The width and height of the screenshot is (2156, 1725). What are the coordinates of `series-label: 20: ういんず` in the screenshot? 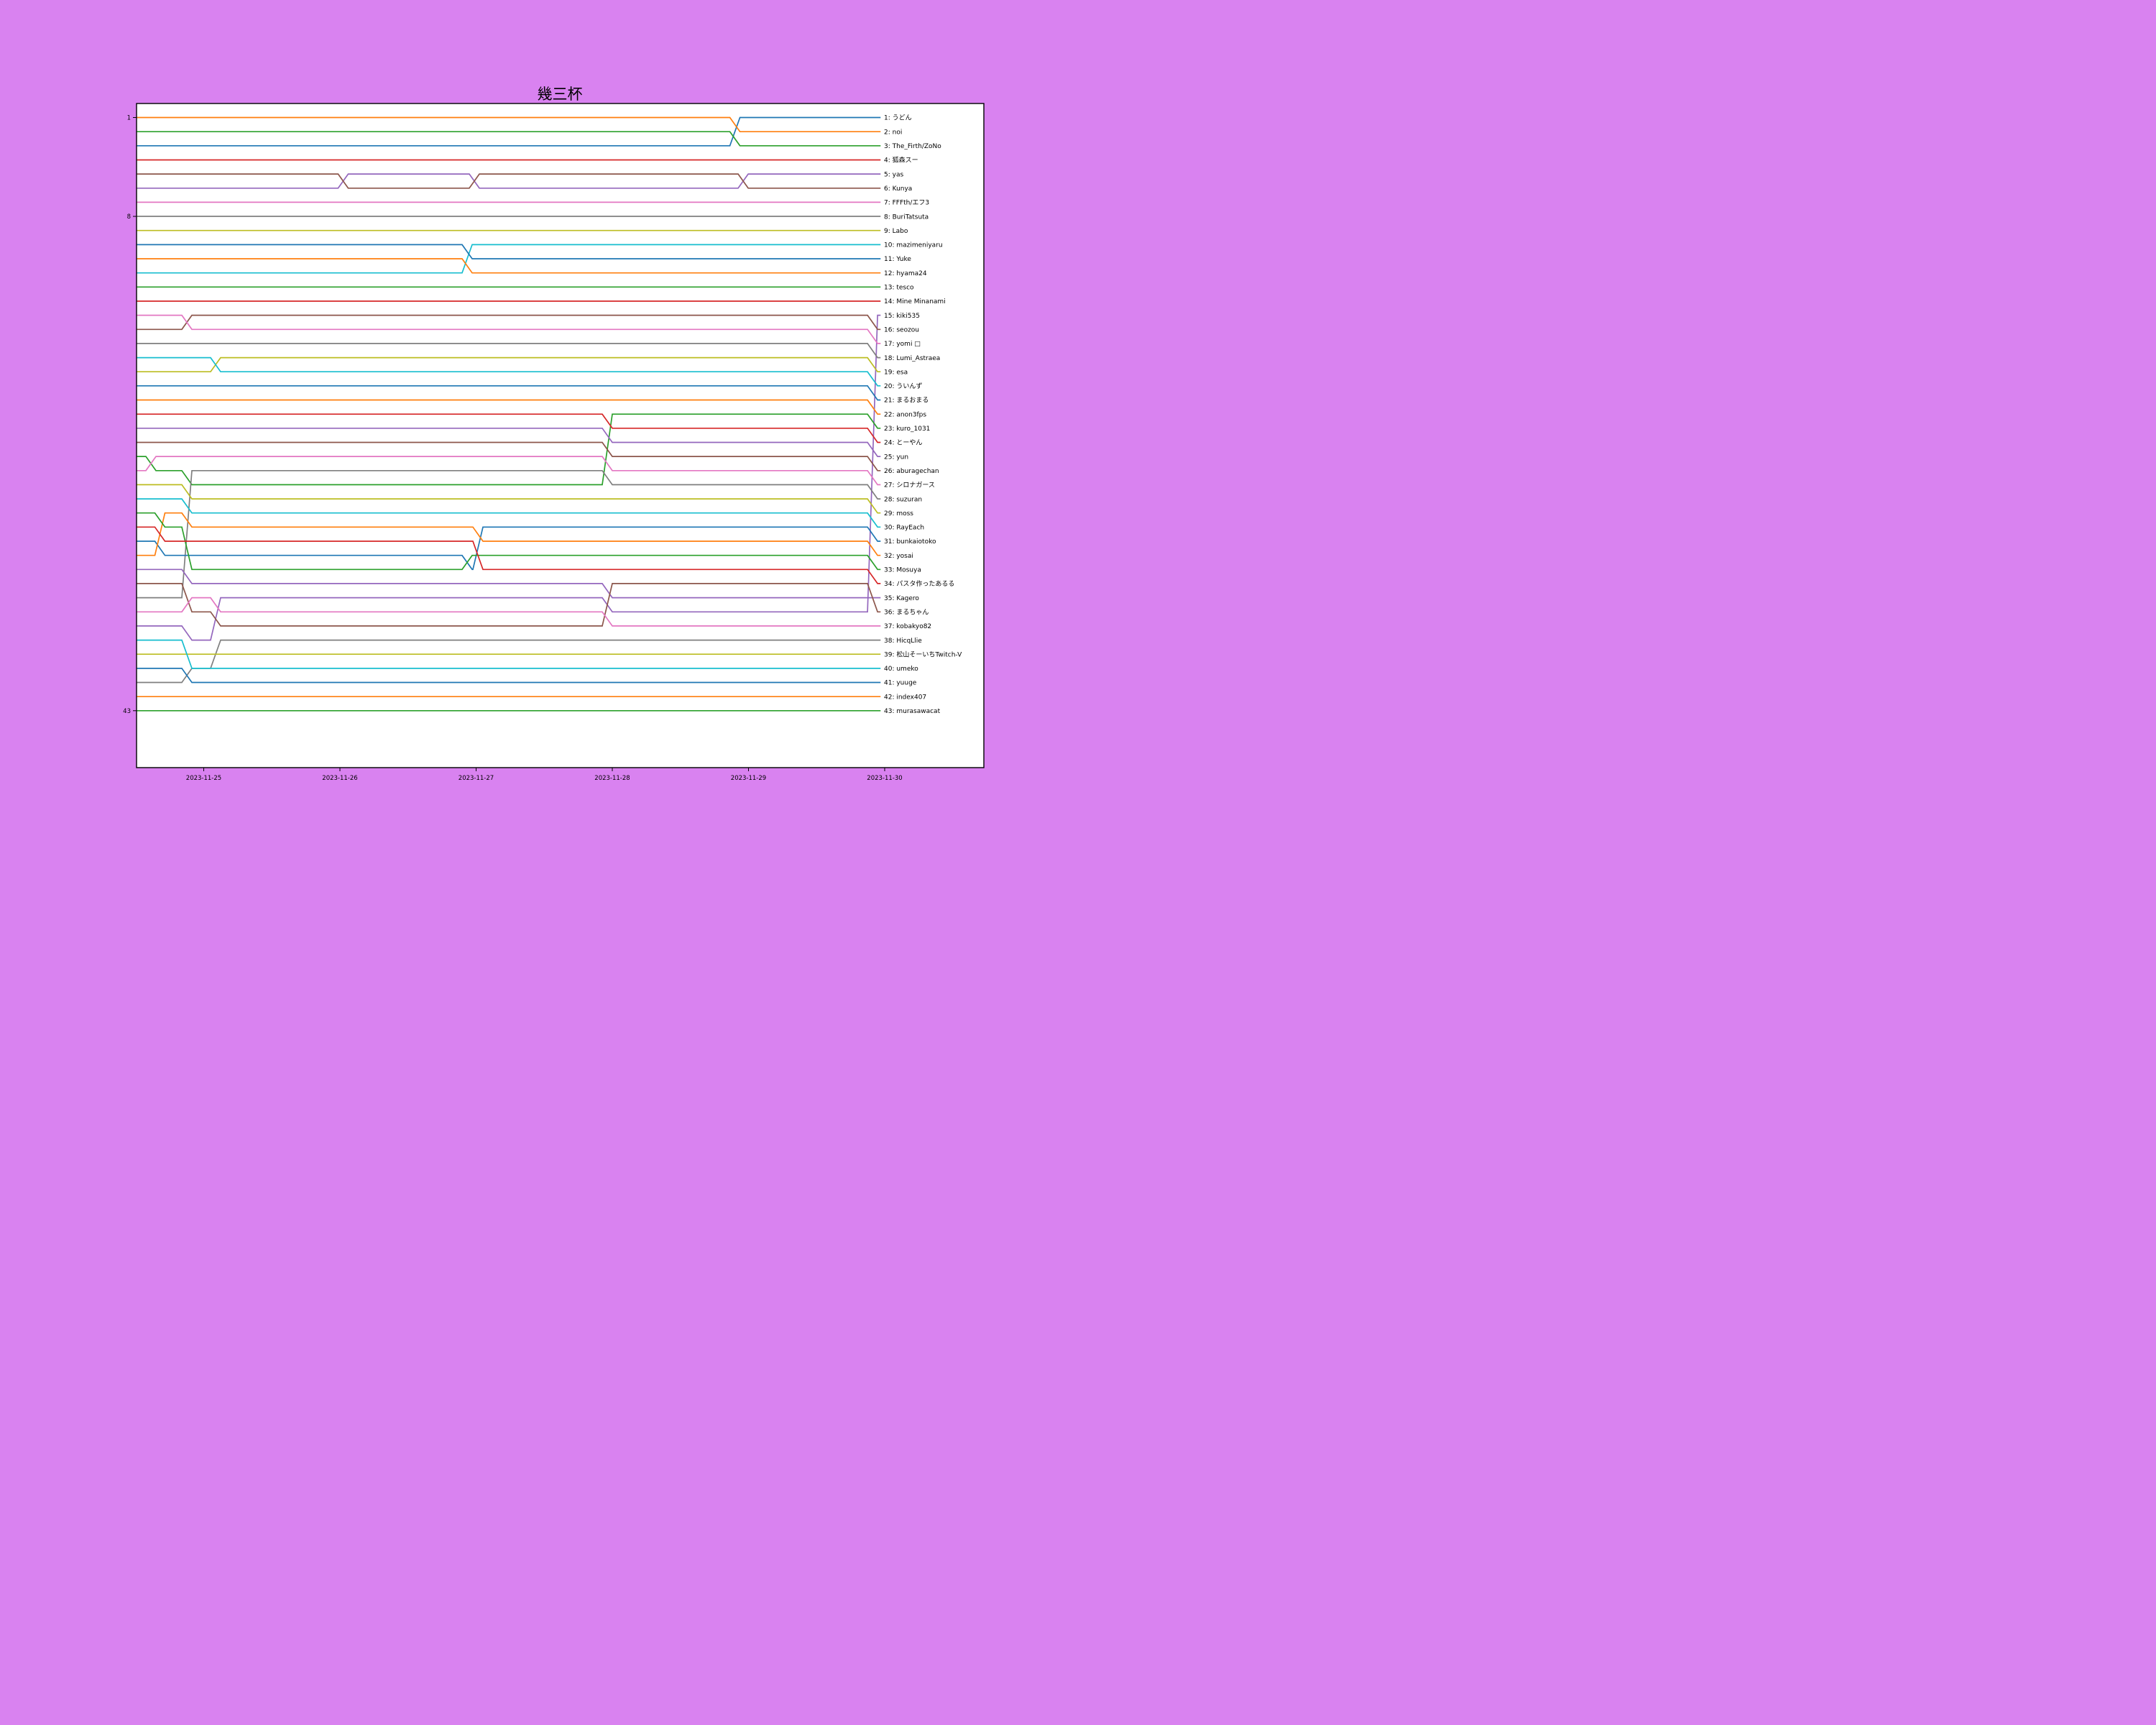 It's located at (903, 386).